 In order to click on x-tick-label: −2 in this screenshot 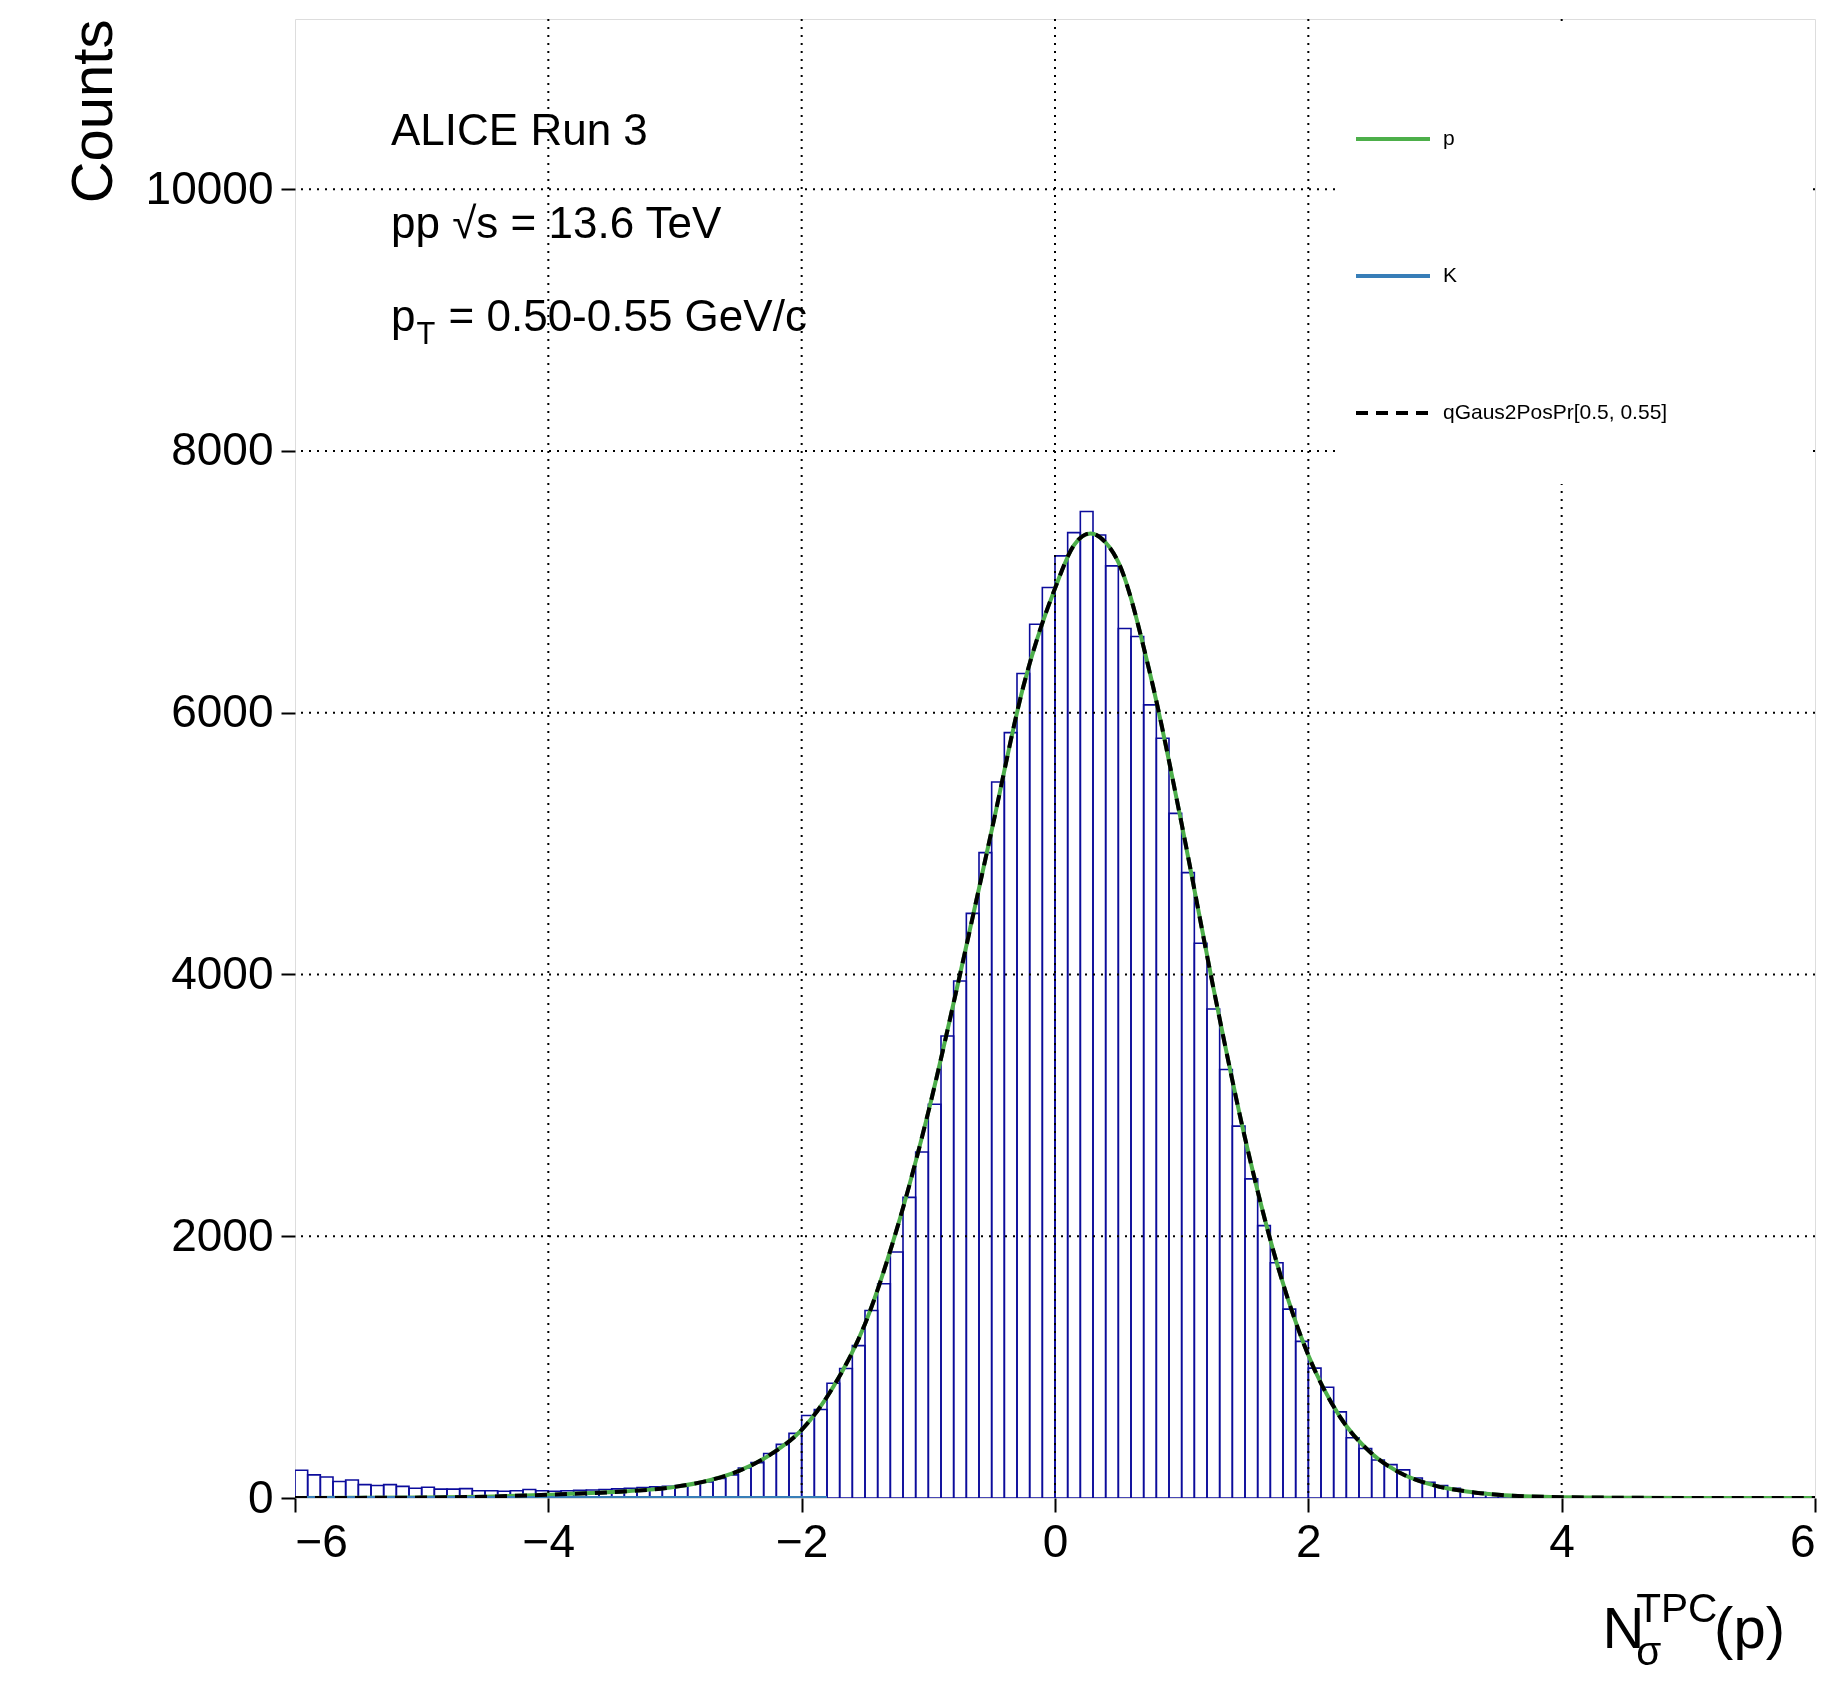, I will do `click(802, 1540)`.